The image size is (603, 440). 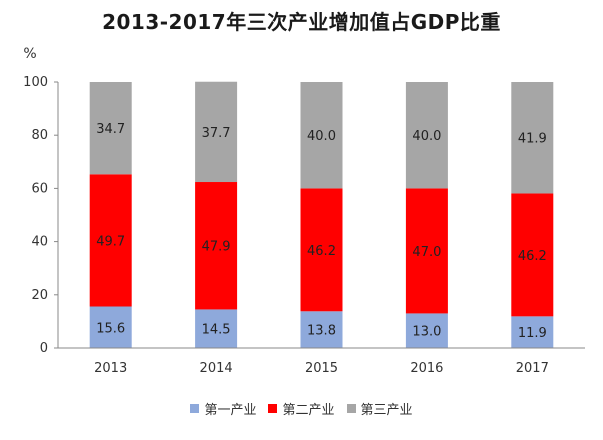 I want to click on data-label-2015-1: 46.2, so click(x=321, y=251).